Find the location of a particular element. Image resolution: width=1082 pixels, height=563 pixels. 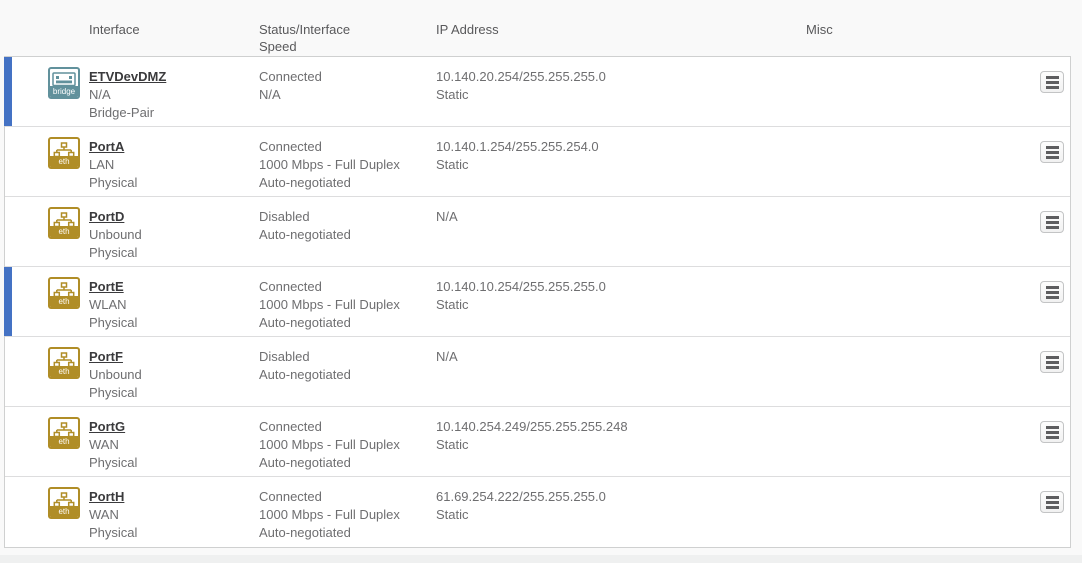

interface-ip-cell: 10.140.20.254/255.255.255.0 Static is located at coordinates (621, 91).